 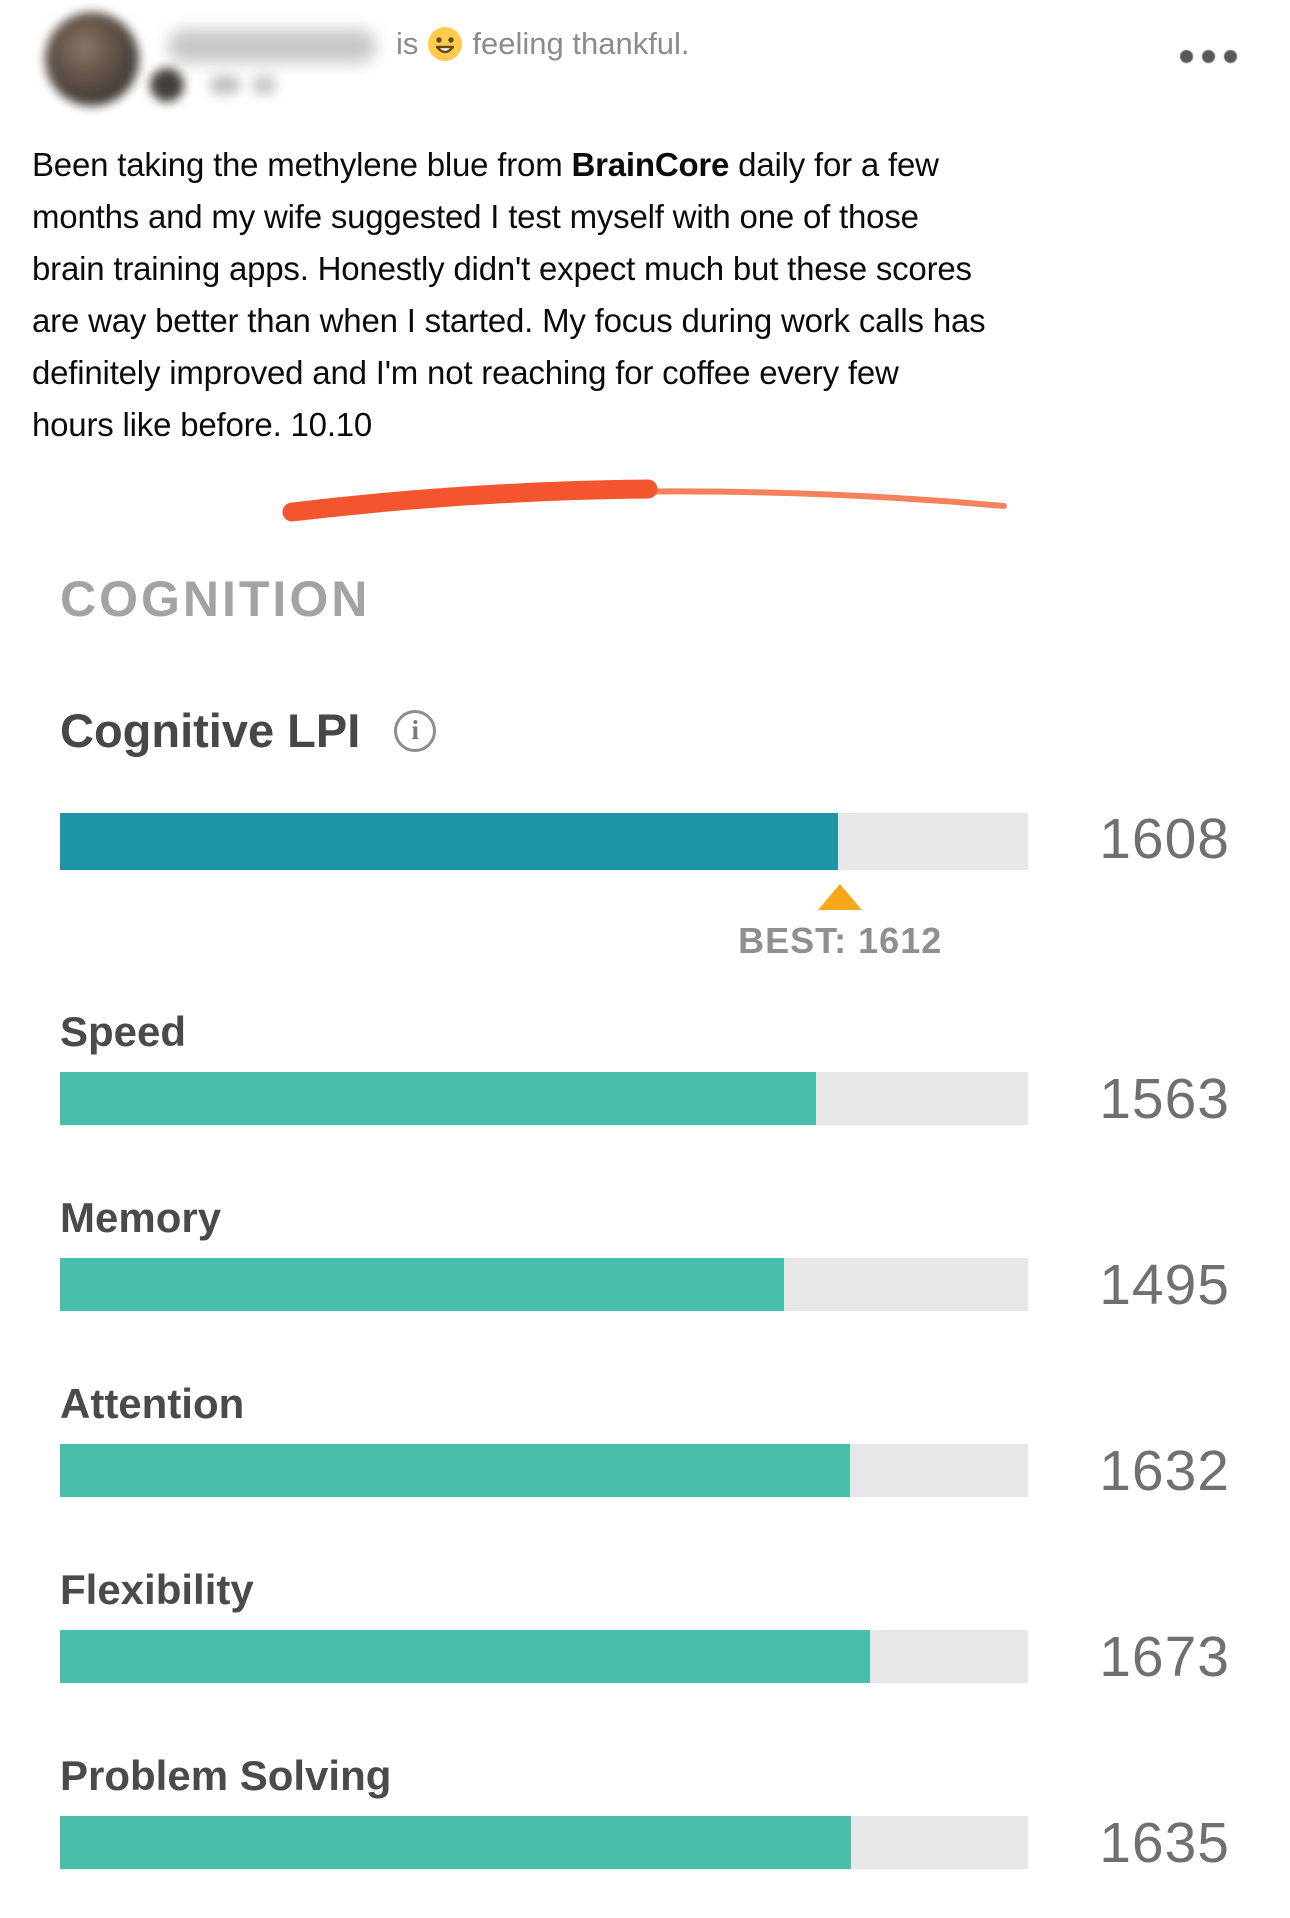 I want to click on info-icon: i, so click(x=415, y=730).